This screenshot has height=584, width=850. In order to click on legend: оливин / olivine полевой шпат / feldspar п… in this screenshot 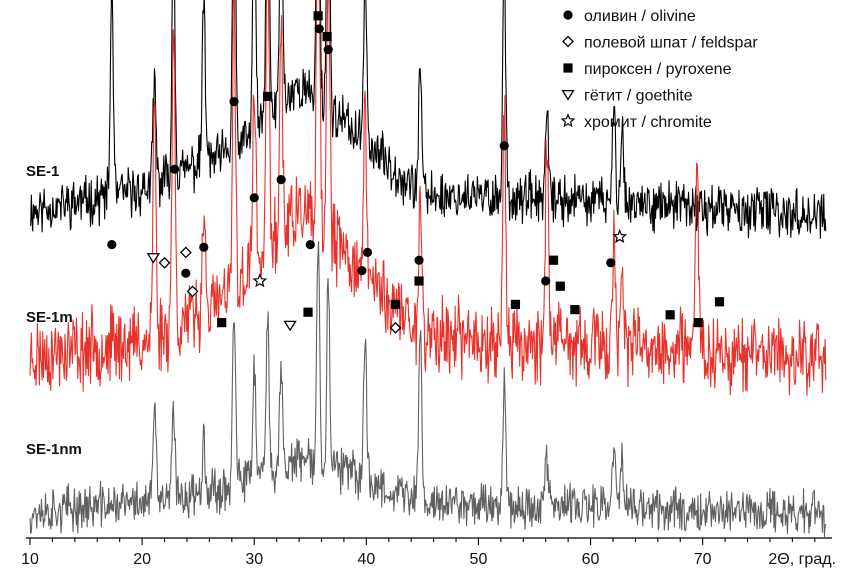, I will do `click(659, 69)`.